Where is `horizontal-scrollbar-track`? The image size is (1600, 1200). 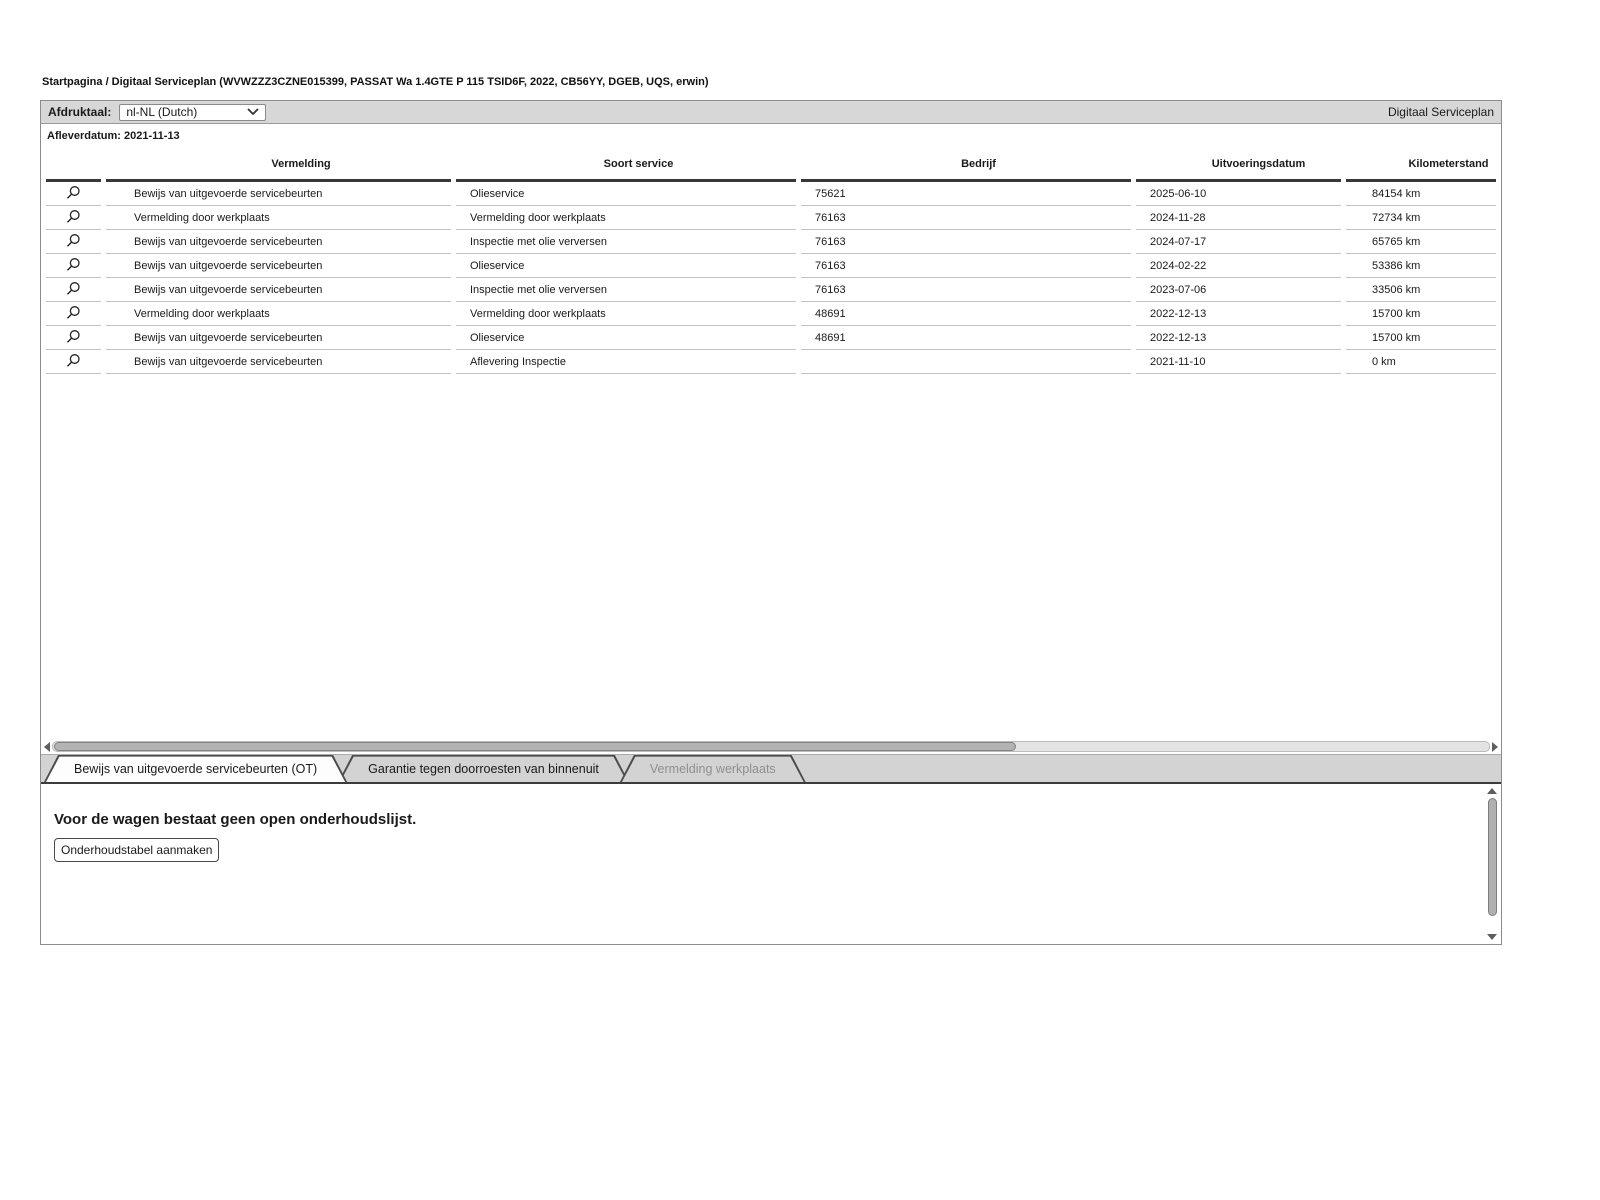
horizontal-scrollbar-track is located at coordinates (771, 746).